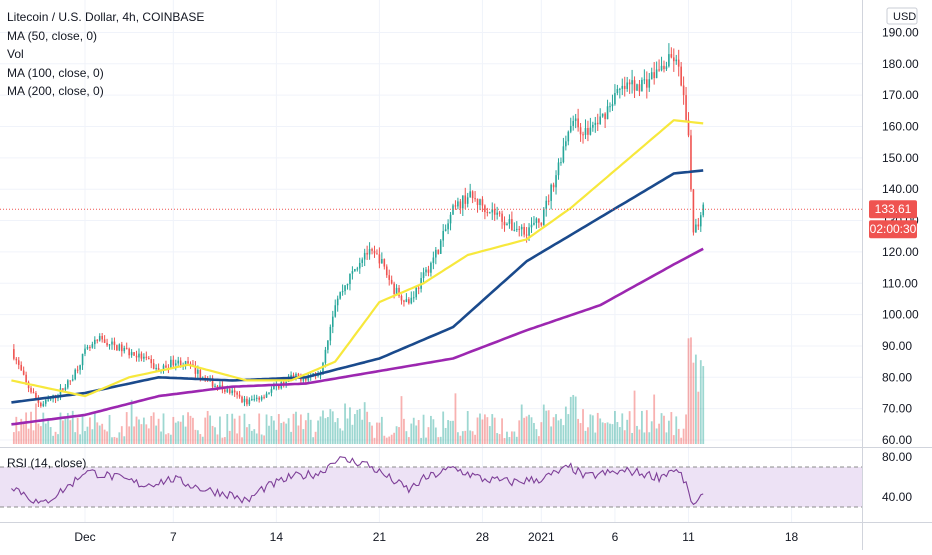 The height and width of the screenshot is (555, 932). Describe the element at coordinates (615, 537) in the screenshot. I see `time-tick-label: 6` at that location.